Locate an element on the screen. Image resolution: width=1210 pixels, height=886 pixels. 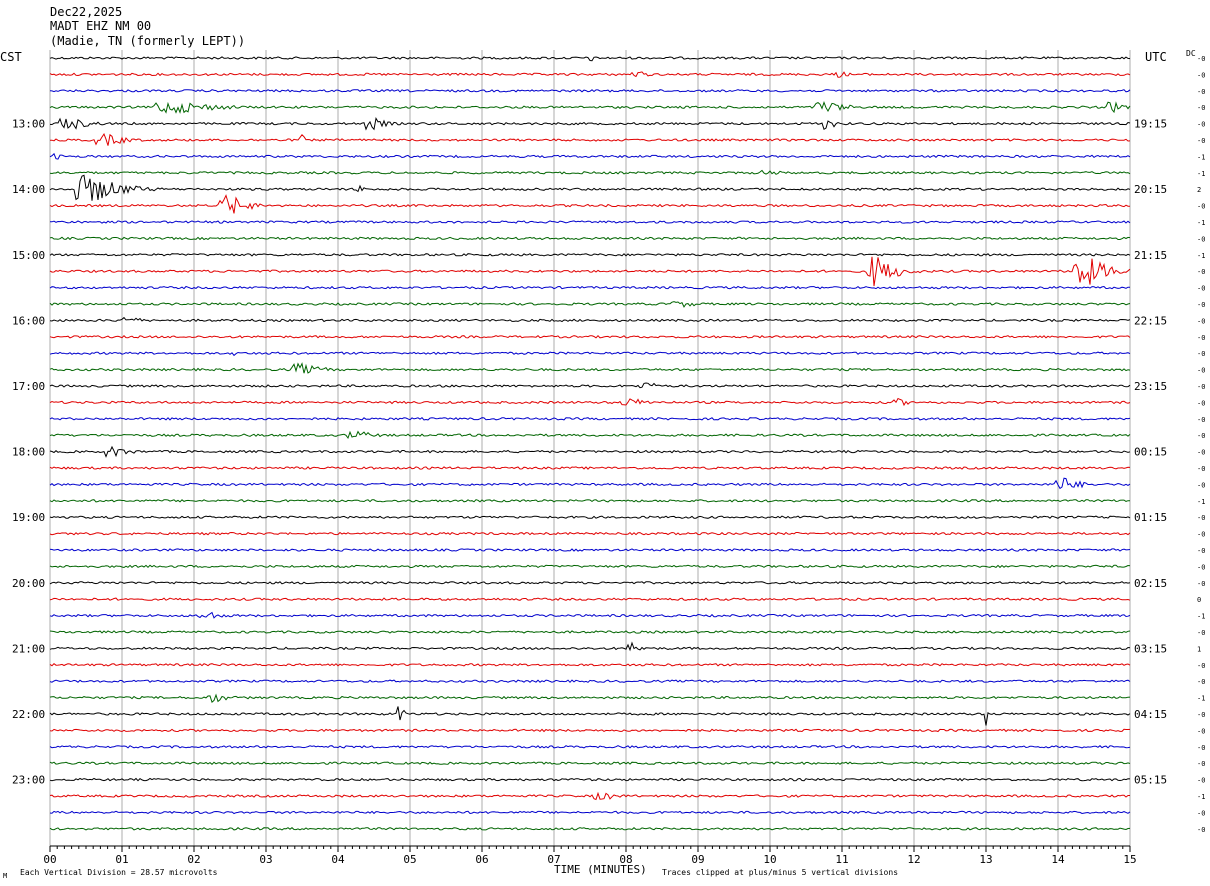
x-tick-label: 13 is located at coordinates (985, 859).